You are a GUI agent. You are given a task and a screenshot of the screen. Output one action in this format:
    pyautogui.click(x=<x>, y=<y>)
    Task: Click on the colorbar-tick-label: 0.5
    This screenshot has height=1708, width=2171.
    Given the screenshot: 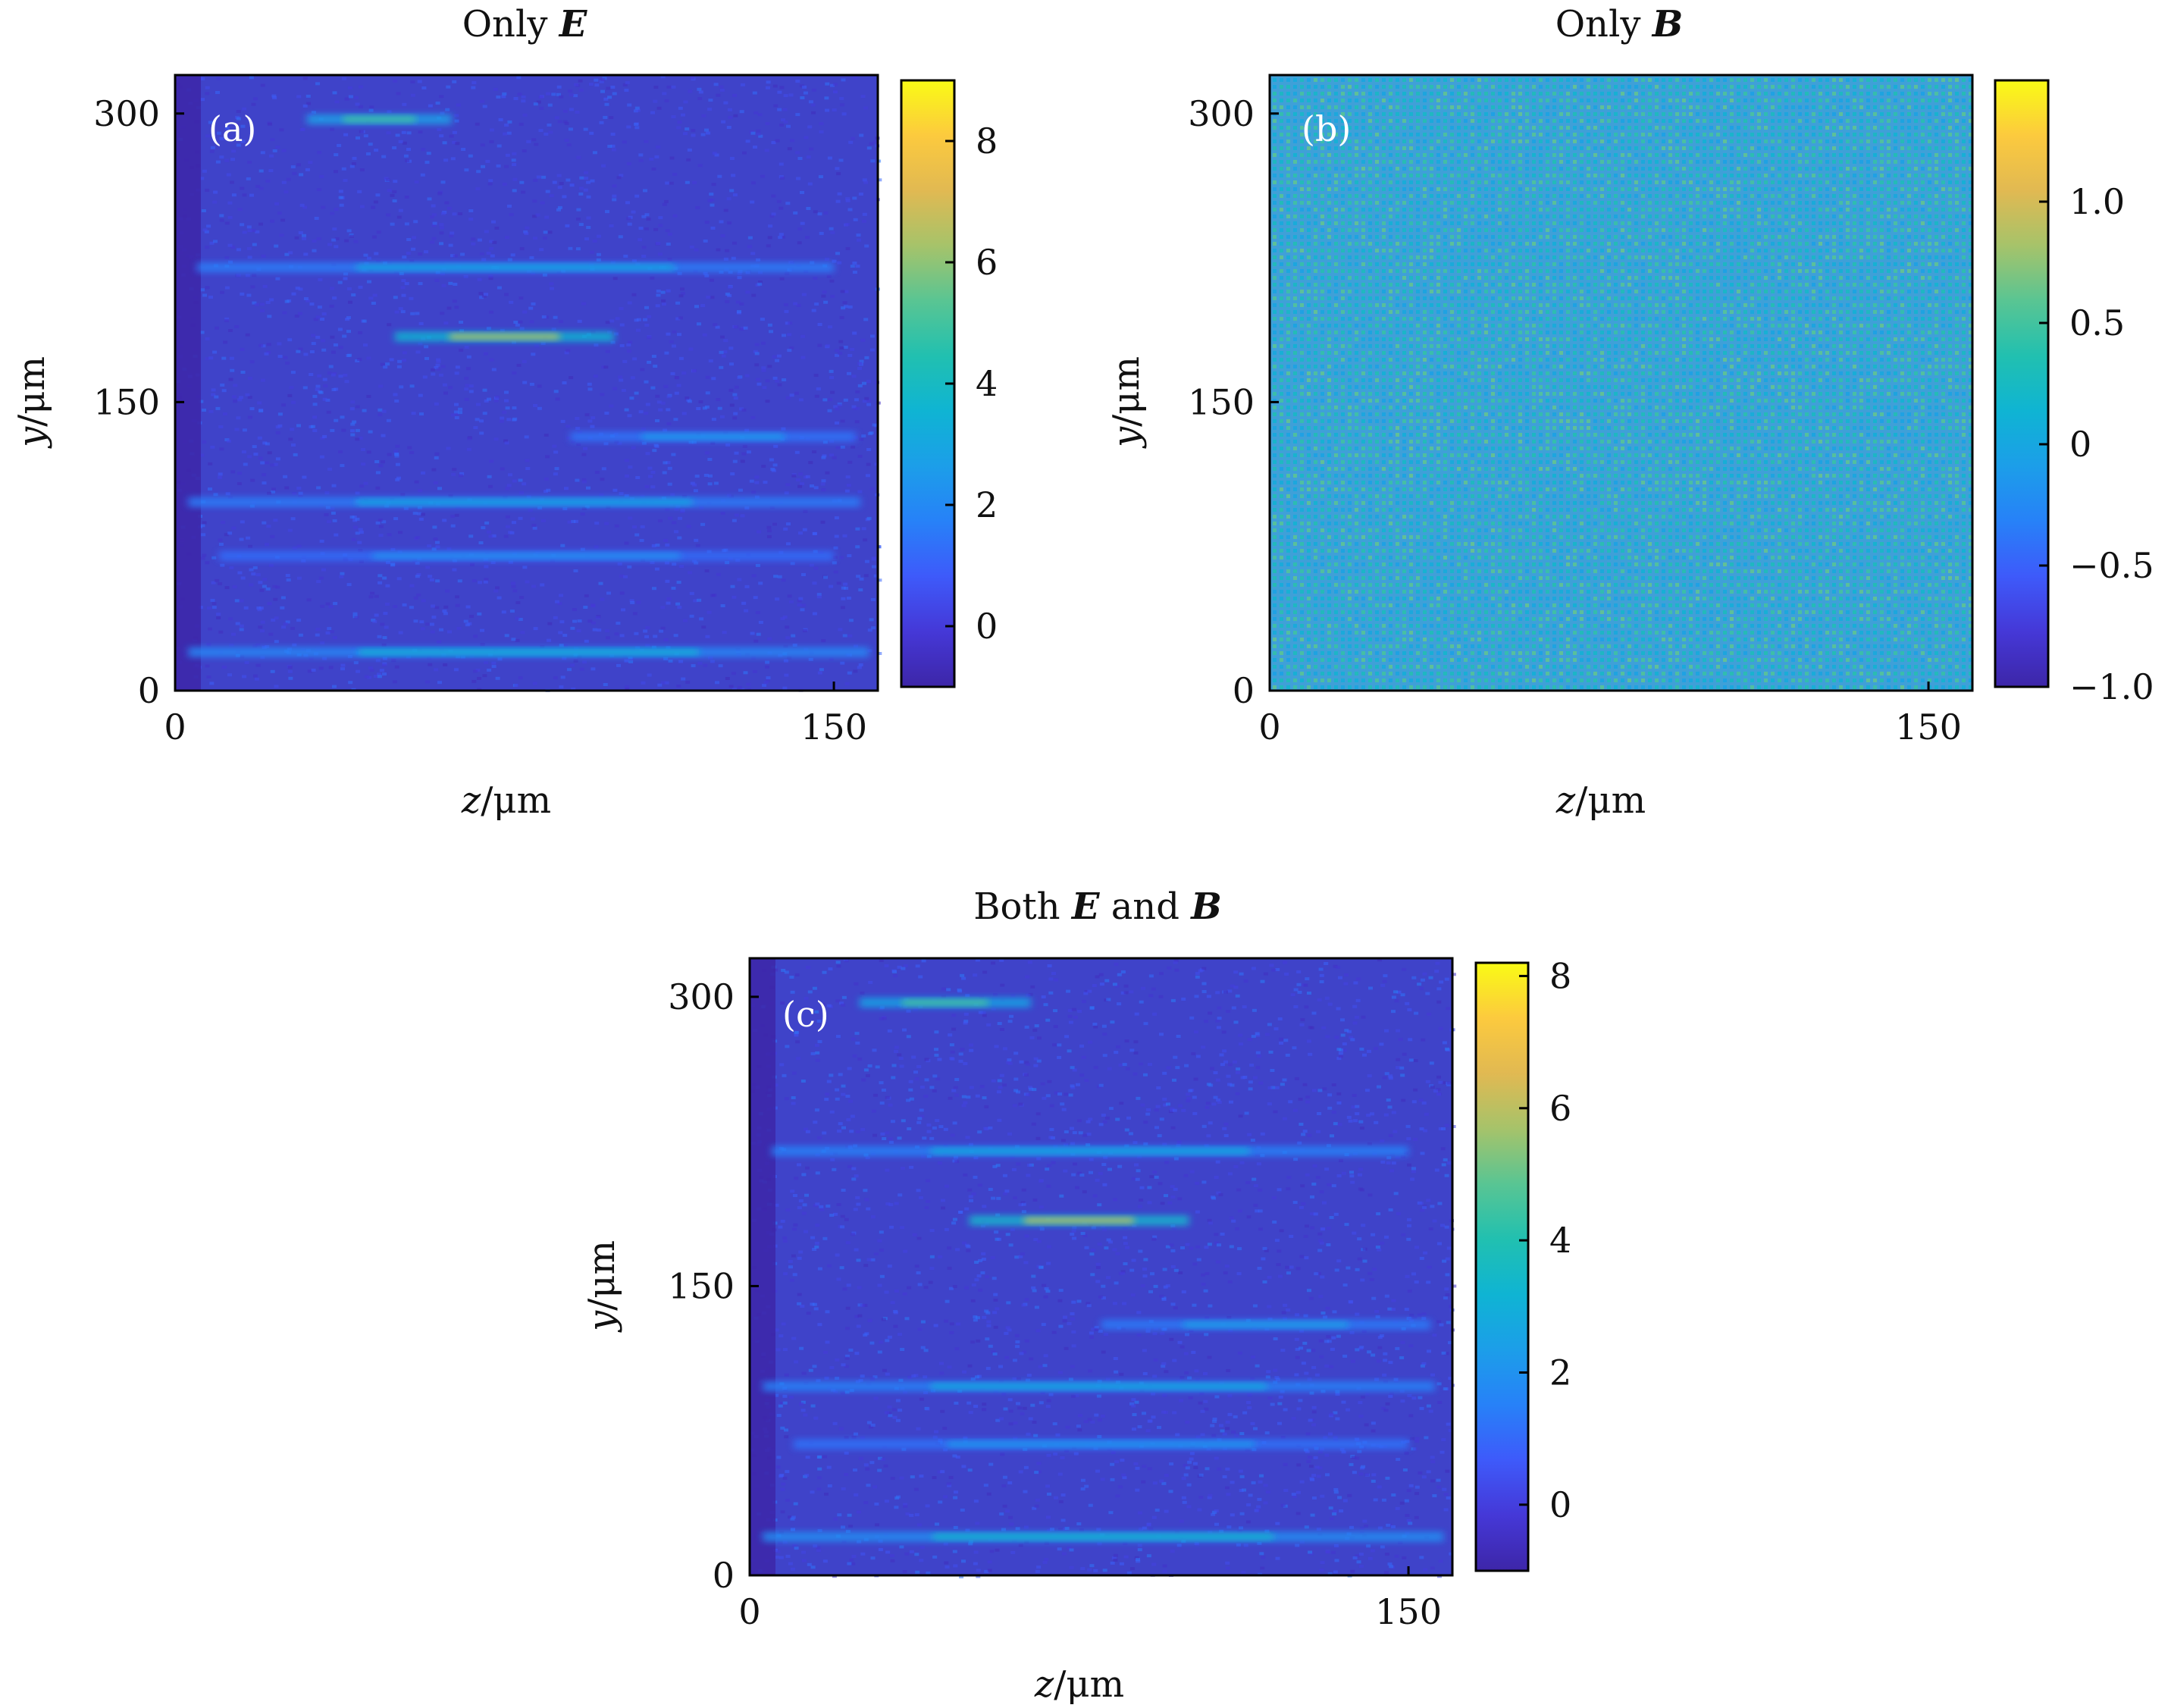 What is the action you would take?
    pyautogui.click(x=2097, y=323)
    